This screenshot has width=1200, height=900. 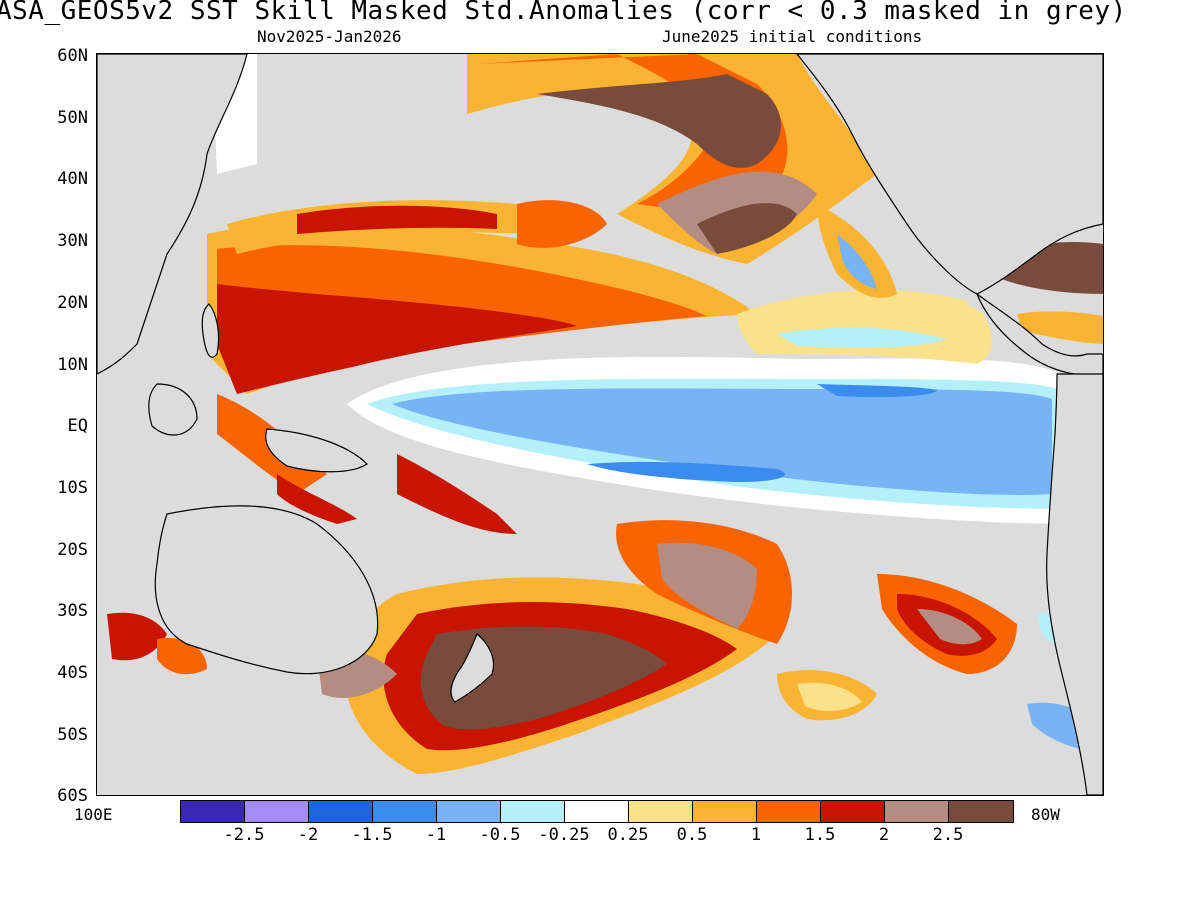 What do you see at coordinates (77, 426) in the screenshot?
I see `lat-label-eq: EQ` at bounding box center [77, 426].